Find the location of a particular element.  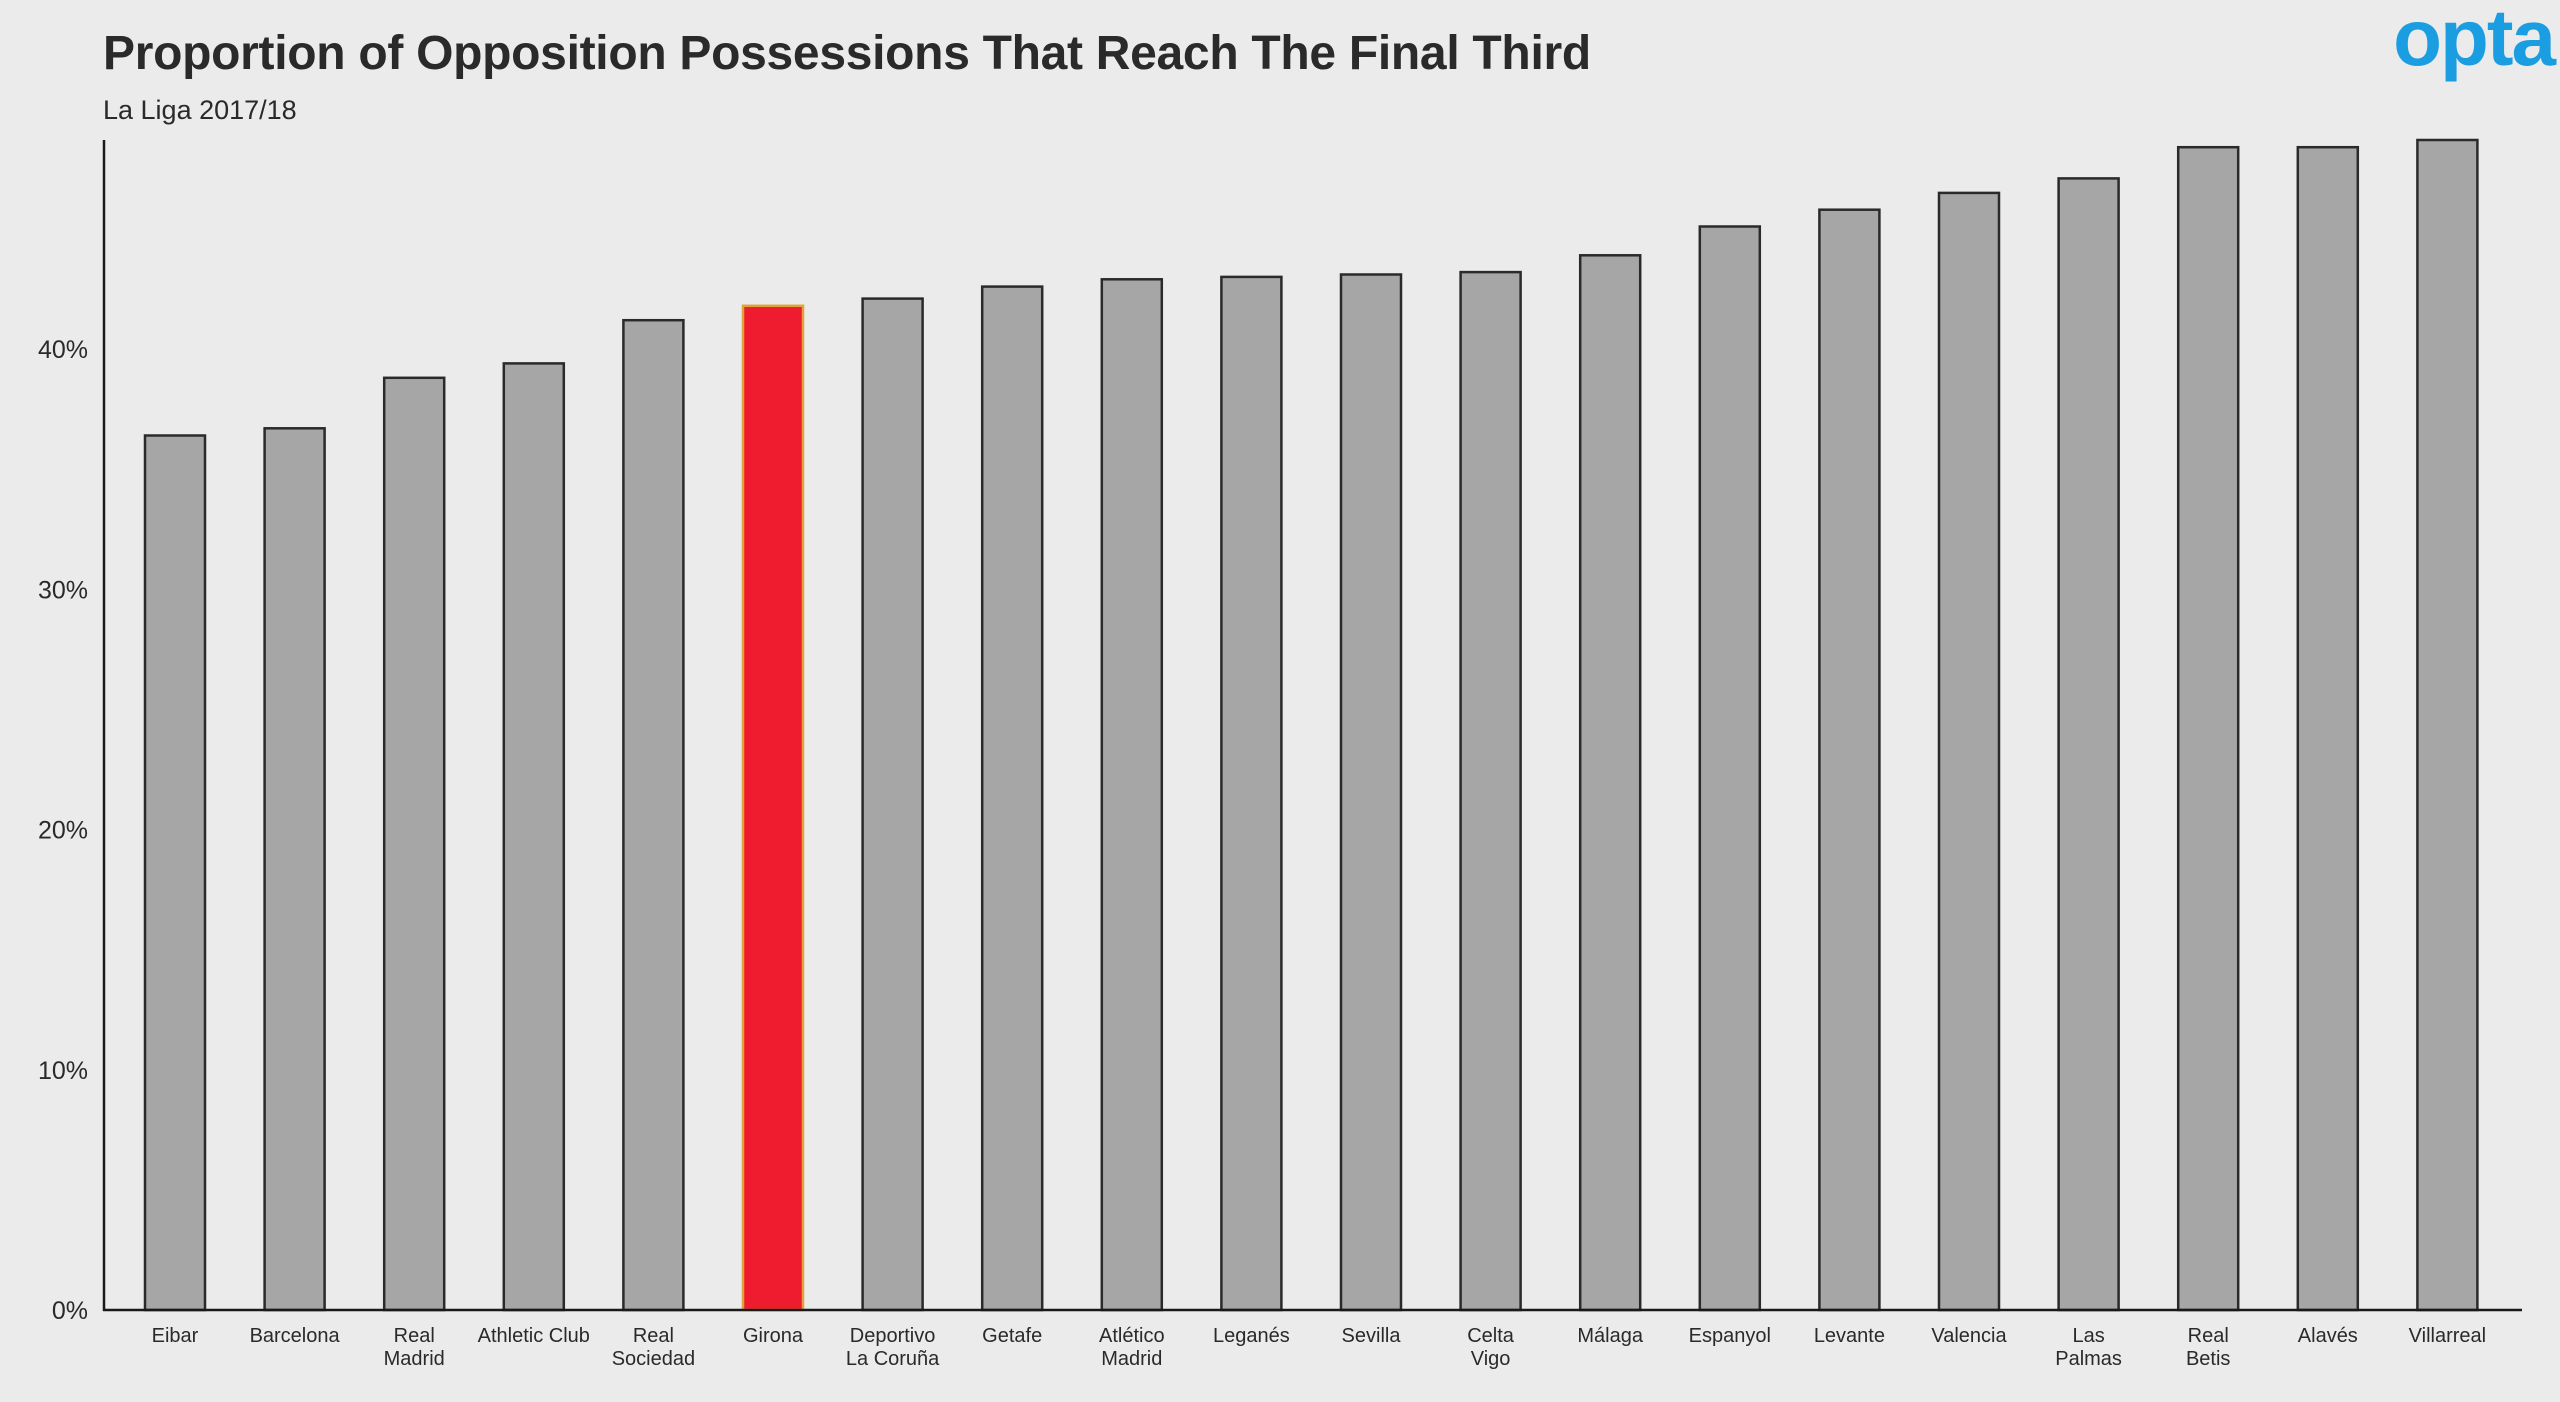

bar-las-palmas is located at coordinates (2088, 744).